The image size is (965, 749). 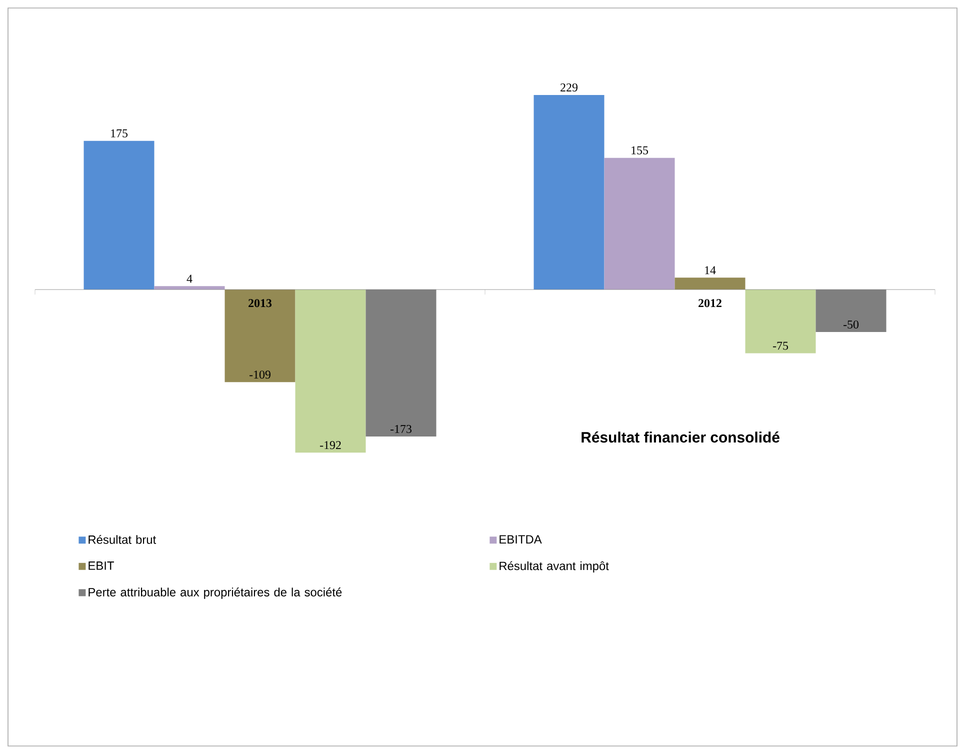 I want to click on x-tick-label: 2013, so click(x=260, y=303).